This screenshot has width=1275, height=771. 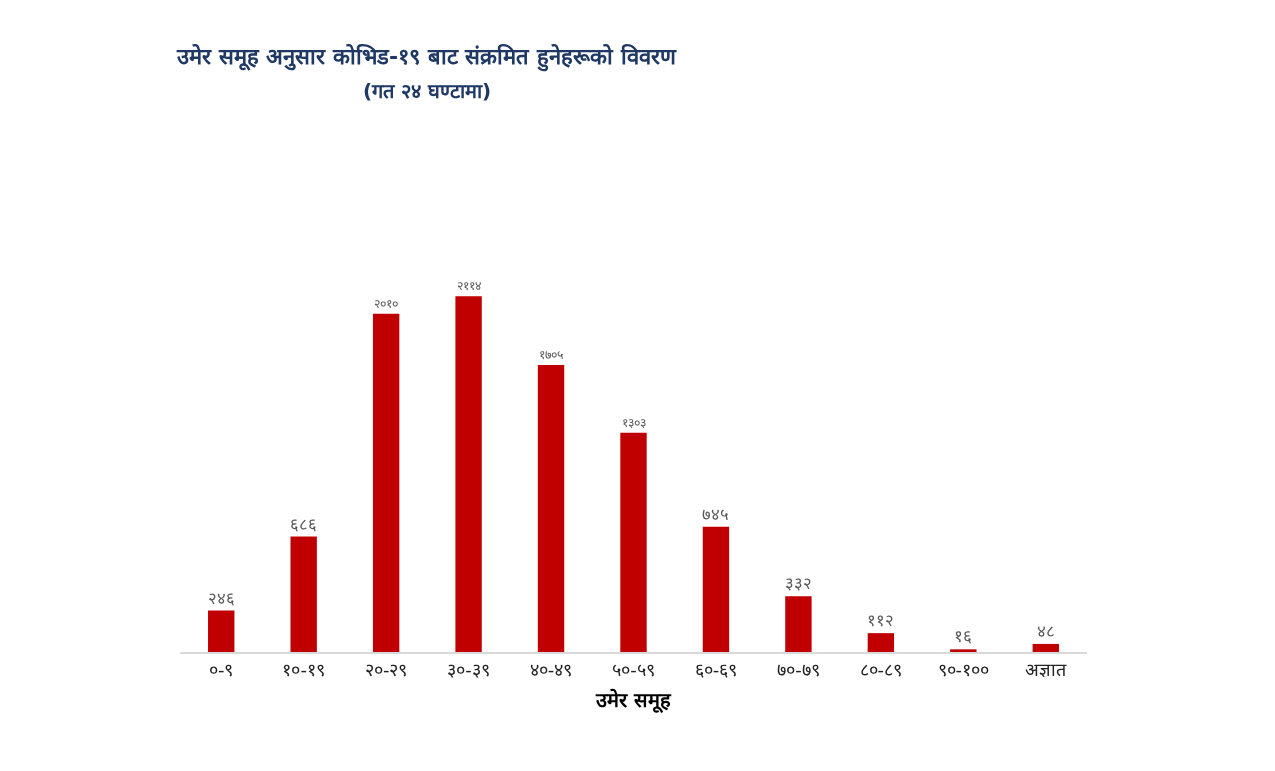 What do you see at coordinates (716, 669) in the screenshot?
I see `x-tick-label: ६०-६९` at bounding box center [716, 669].